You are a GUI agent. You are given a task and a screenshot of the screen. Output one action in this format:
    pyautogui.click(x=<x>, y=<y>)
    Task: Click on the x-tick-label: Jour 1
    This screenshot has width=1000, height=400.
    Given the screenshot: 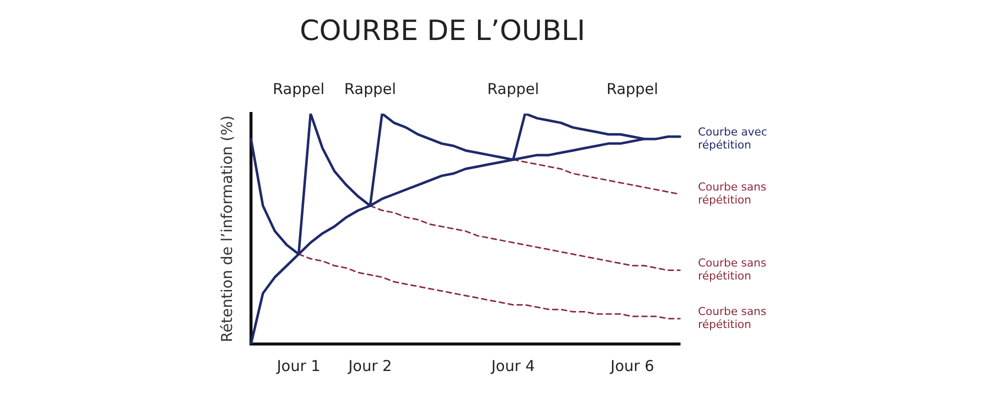 What is the action you would take?
    pyautogui.click(x=298, y=365)
    